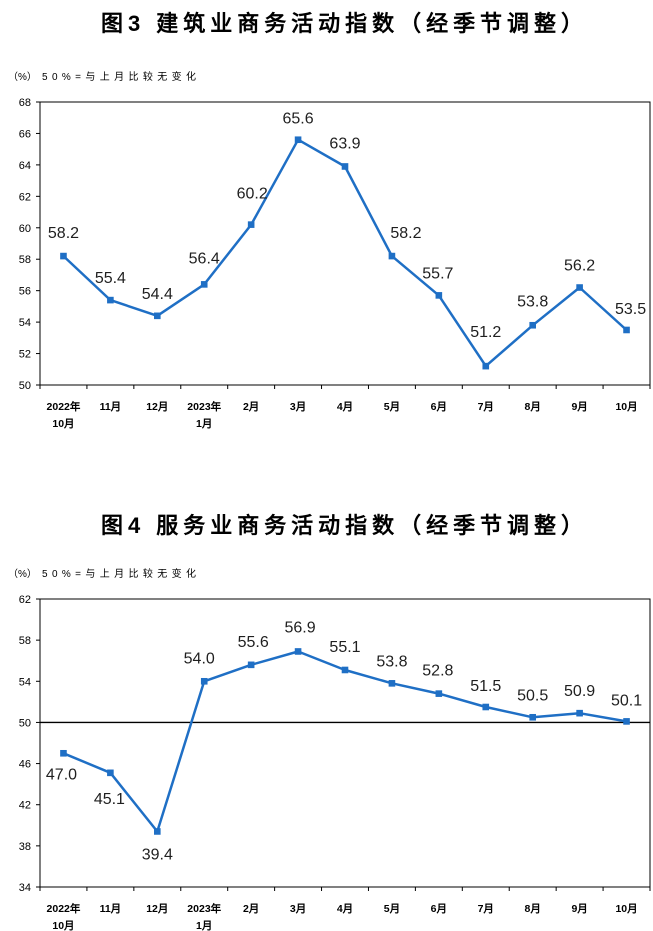 Image resolution: width=653 pixels, height=931 pixels. Describe the element at coordinates (630, 309) in the screenshot. I see `data-label: 53.5` at that location.